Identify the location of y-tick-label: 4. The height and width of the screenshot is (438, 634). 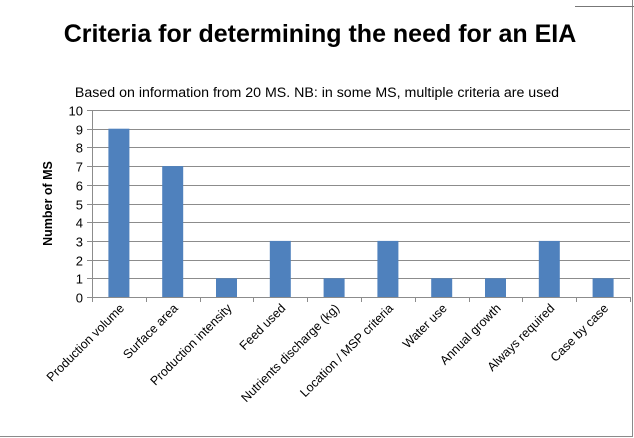
(79, 223).